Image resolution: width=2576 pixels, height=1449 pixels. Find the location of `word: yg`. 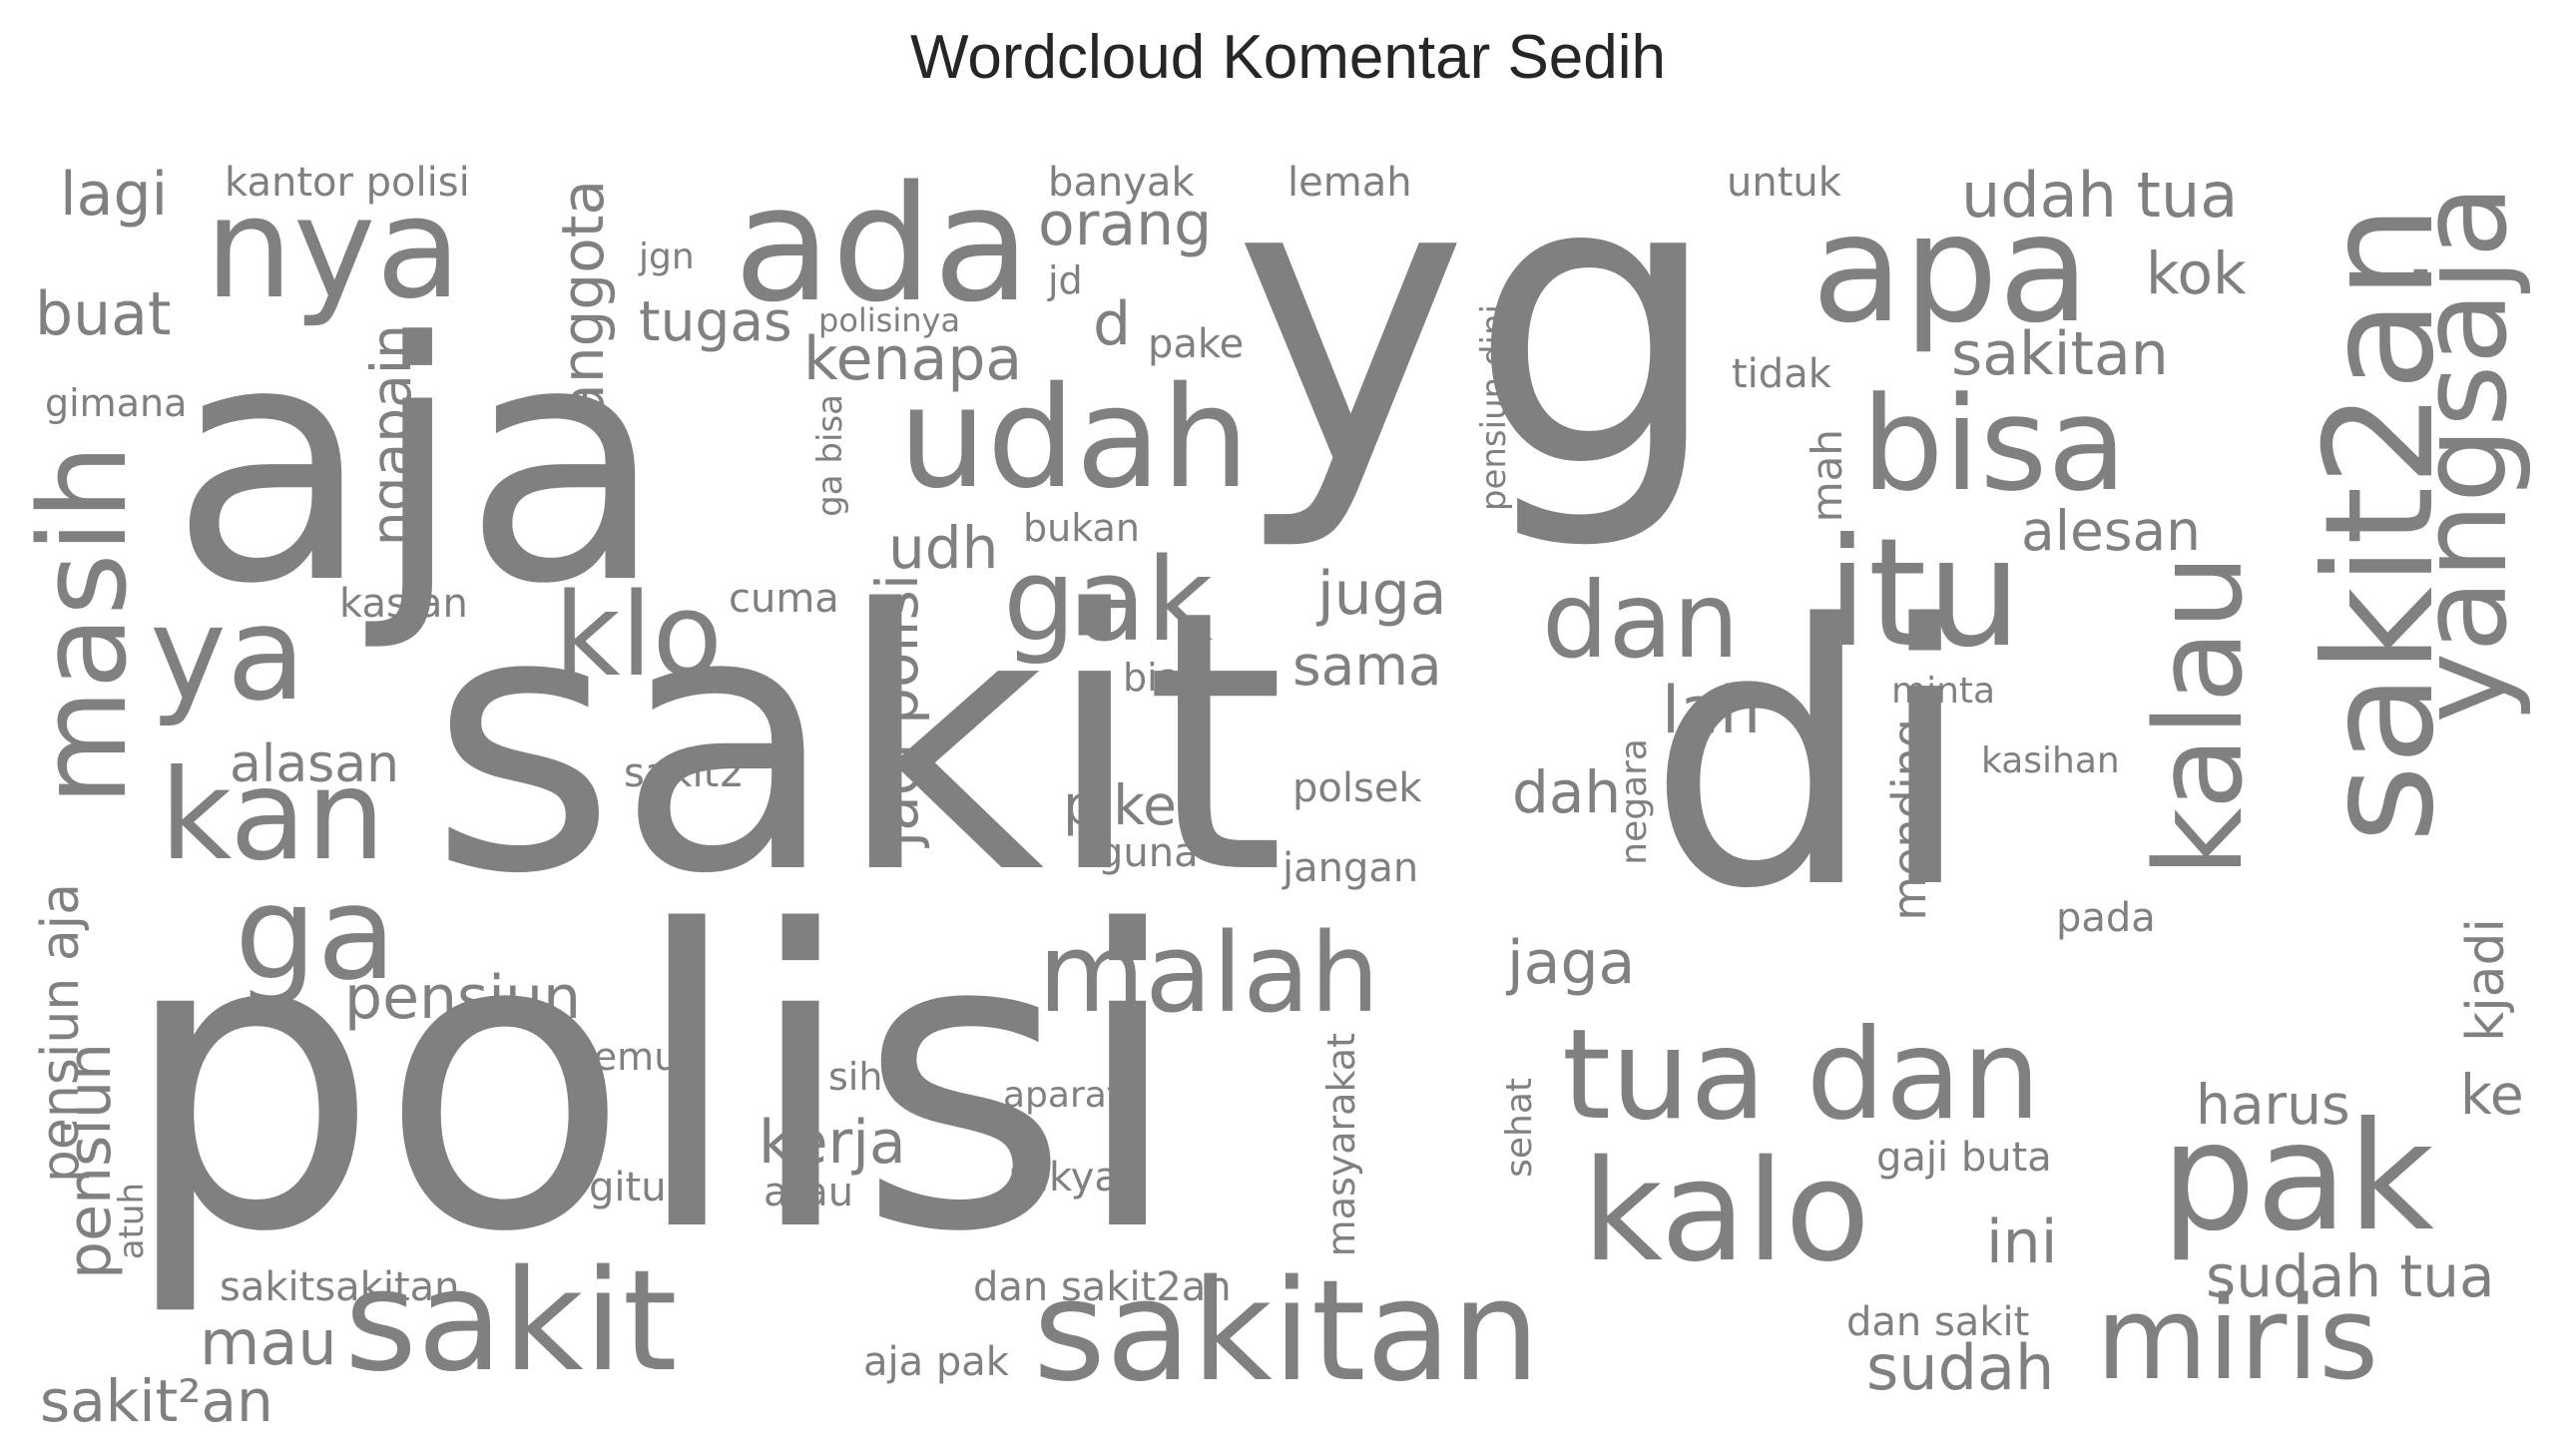

word: yg is located at coordinates (1478, 324).